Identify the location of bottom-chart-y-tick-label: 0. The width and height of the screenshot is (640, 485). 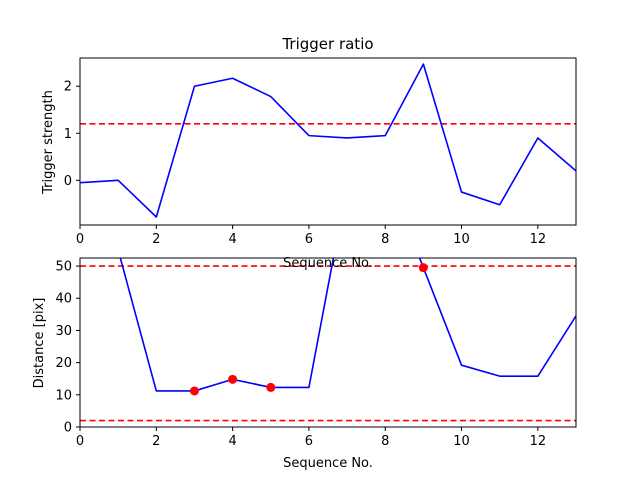
(68, 428).